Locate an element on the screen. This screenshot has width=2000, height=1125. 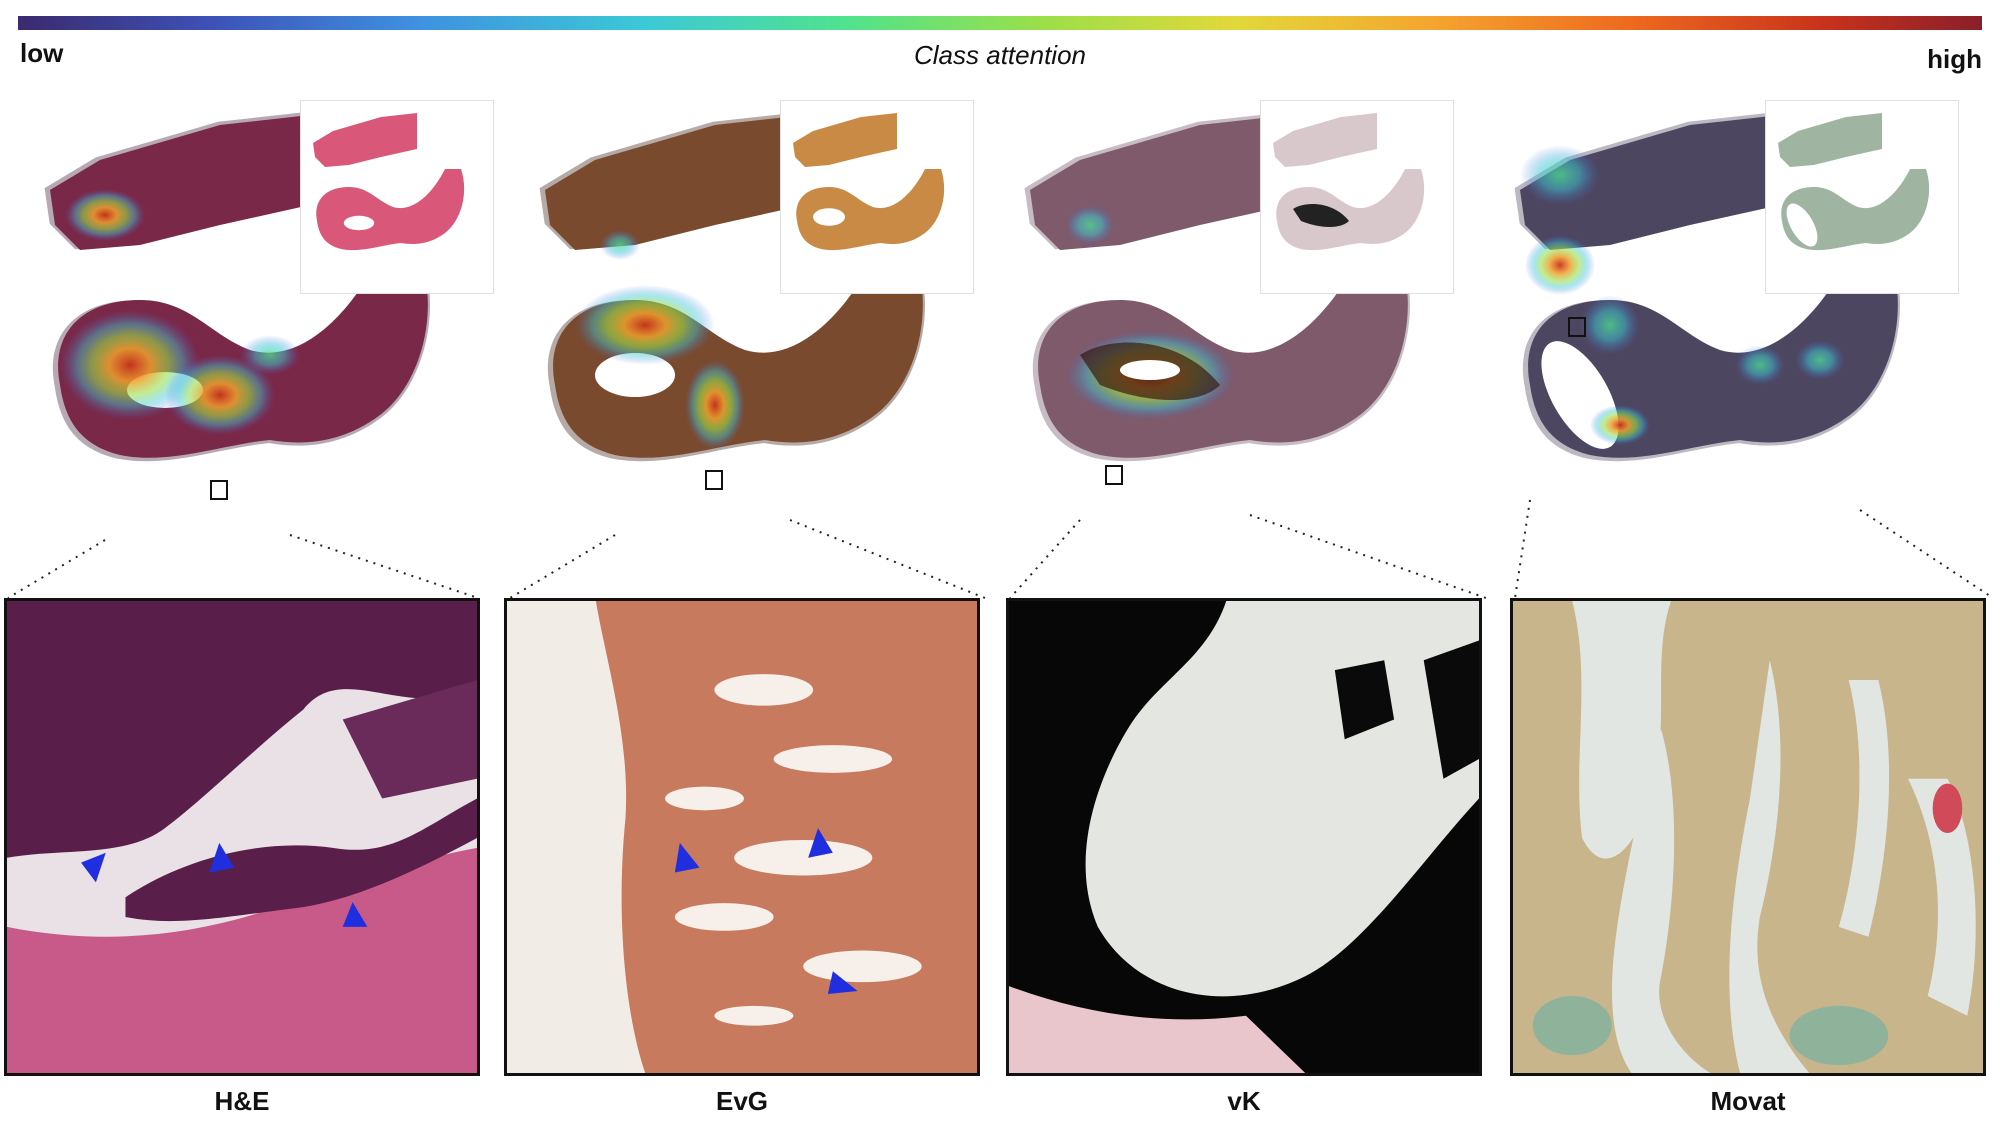
evg-zoom-panel is located at coordinates (742, 837).